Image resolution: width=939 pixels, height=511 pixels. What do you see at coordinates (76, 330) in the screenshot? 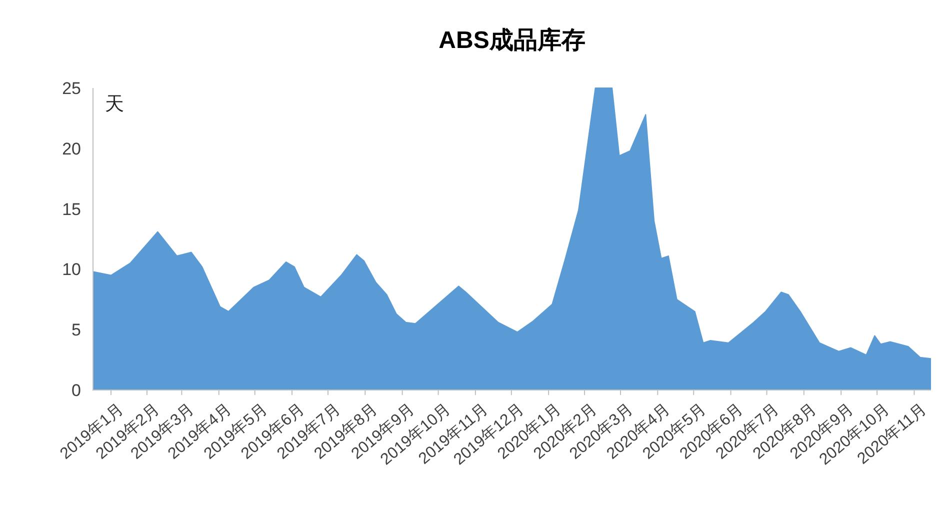
I see `y-tick-label: 5` at bounding box center [76, 330].